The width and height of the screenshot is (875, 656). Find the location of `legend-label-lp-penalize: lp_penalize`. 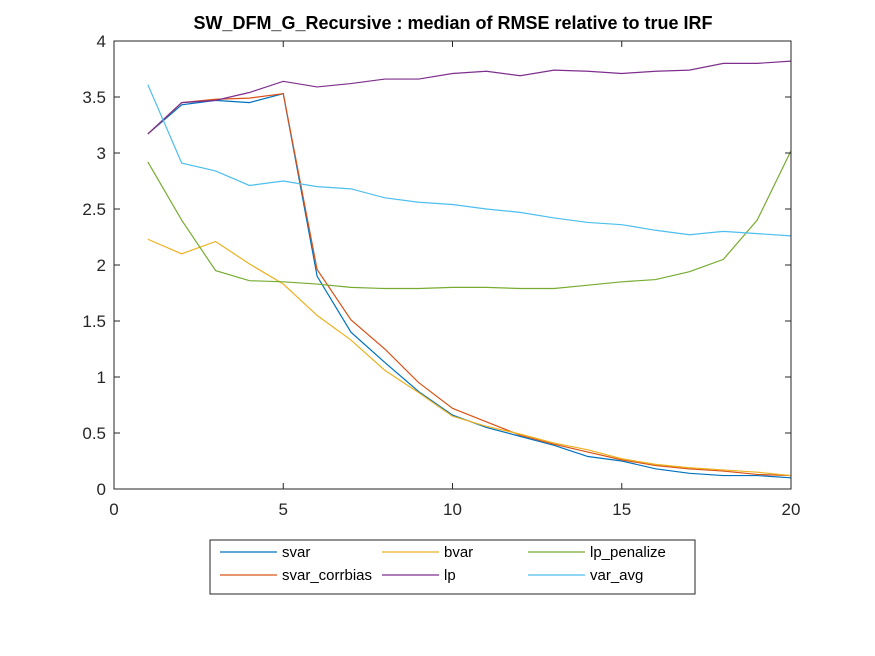

legend-label-lp-penalize: lp_penalize is located at coordinates (628, 552).